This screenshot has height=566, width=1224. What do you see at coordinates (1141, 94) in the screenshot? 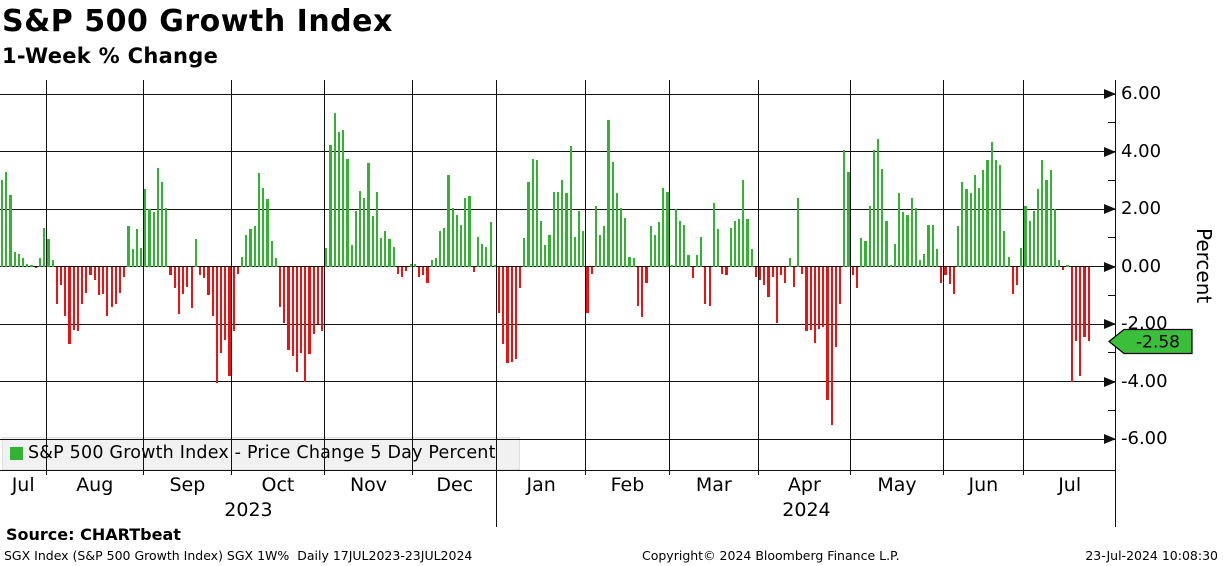
I see `y-tick-label: 6.00` at bounding box center [1141, 94].